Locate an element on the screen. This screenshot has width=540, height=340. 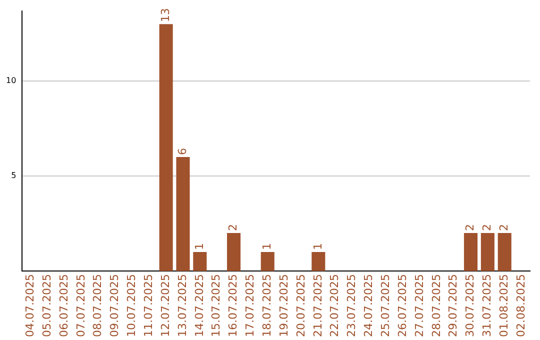
x-tick-label: 29.07.2025 is located at coordinates (453, 306).